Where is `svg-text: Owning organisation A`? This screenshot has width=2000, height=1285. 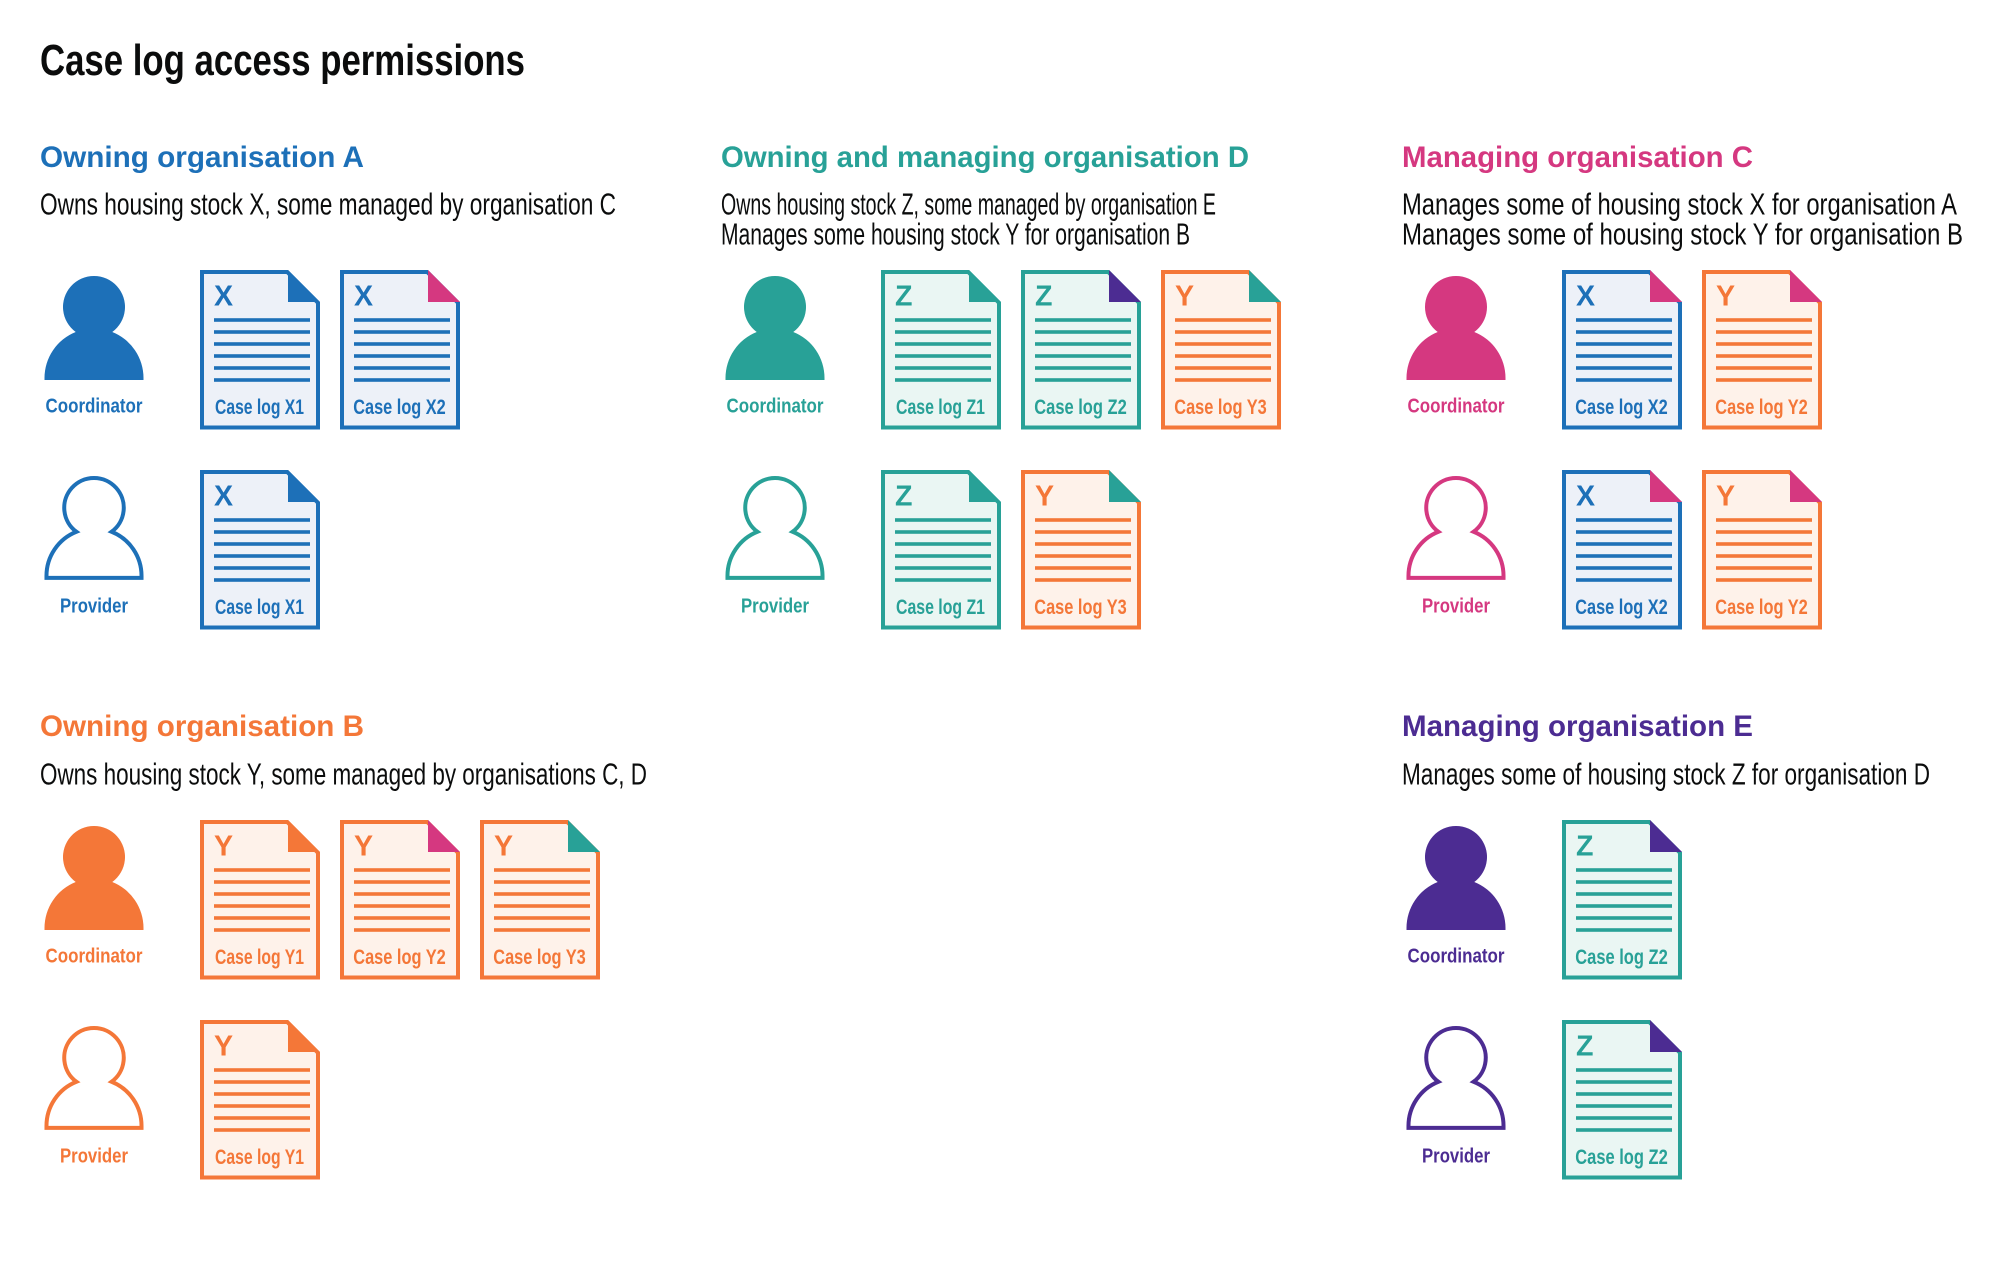
svg-text: Owning organisation A is located at coordinates (202, 157).